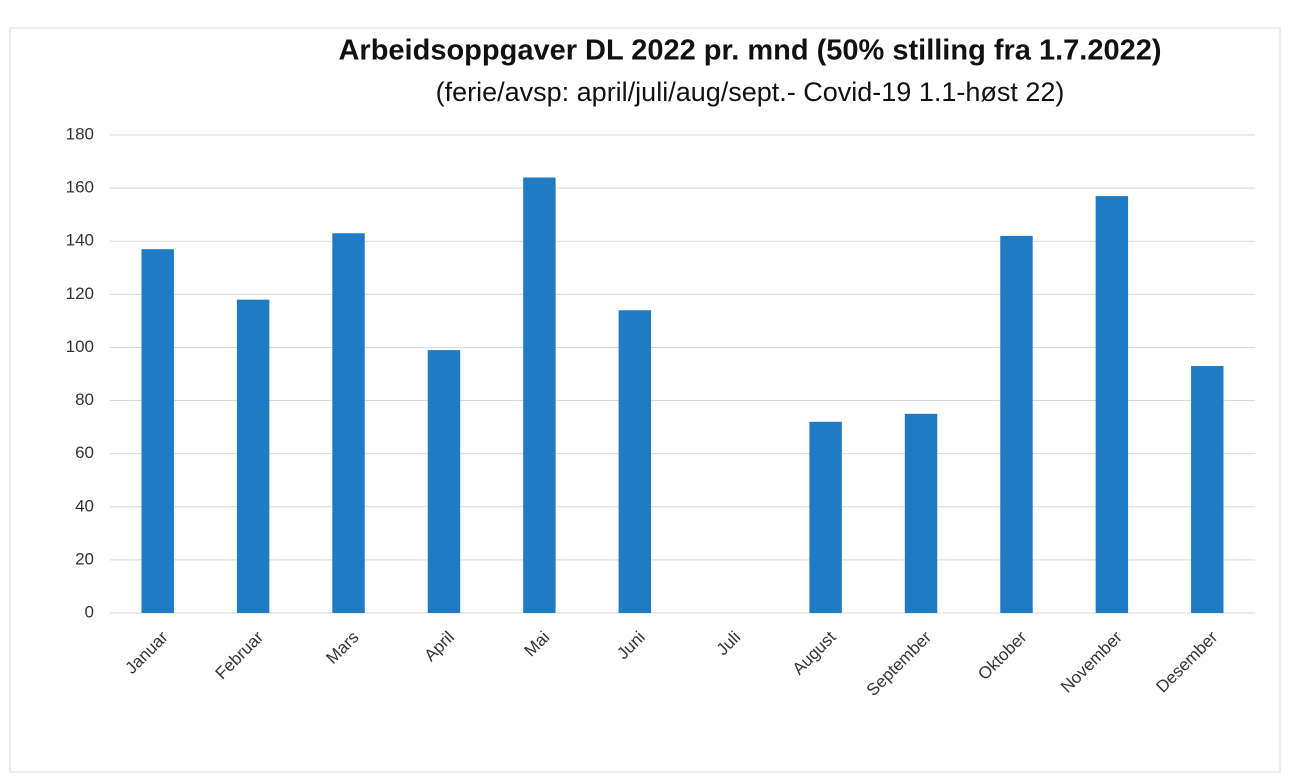  Describe the element at coordinates (84, 558) in the screenshot. I see `y-tick-label: 20` at that location.